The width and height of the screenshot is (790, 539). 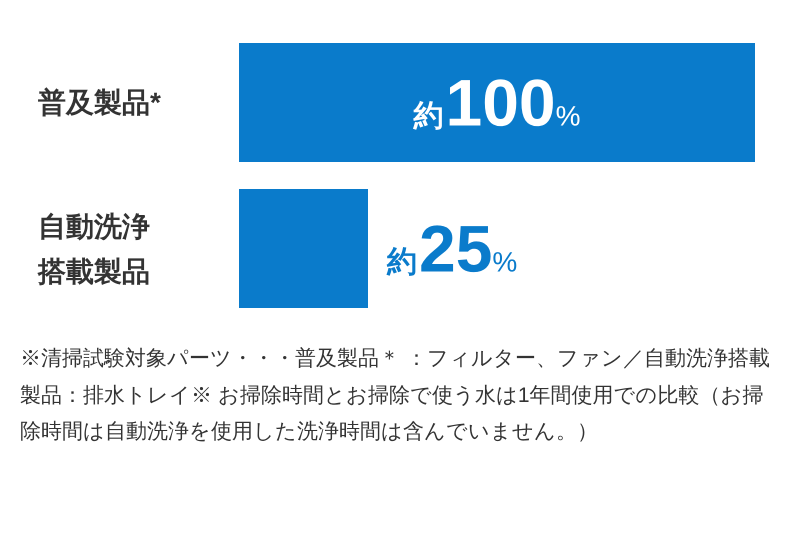 I want to click on y-tick-label: 自動洗浄搭載製品, so click(x=94, y=249).